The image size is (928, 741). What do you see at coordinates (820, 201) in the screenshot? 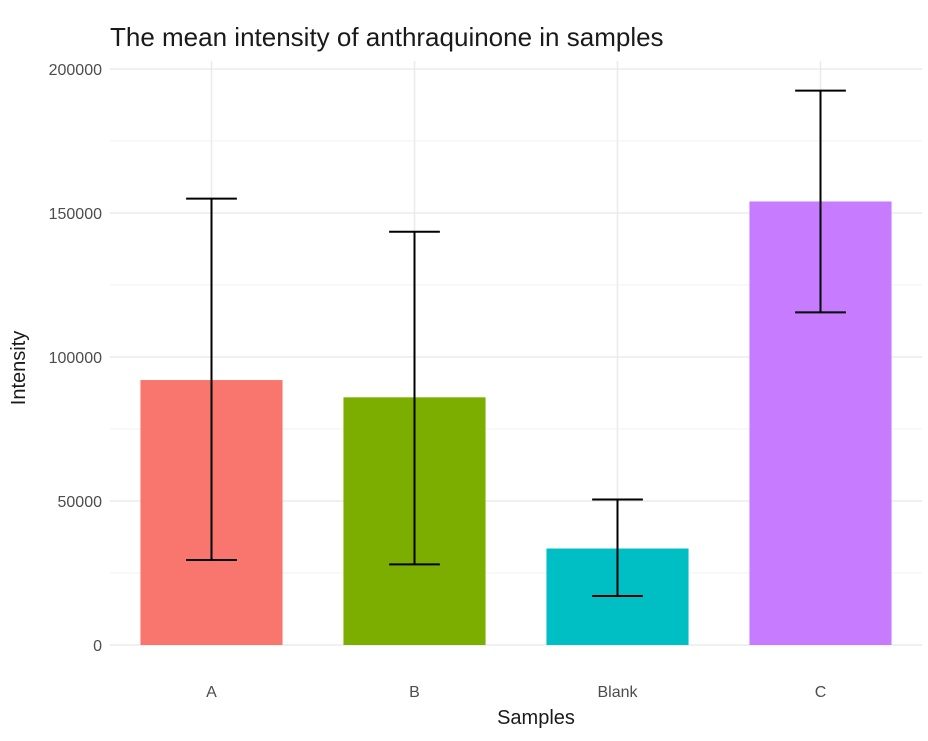
I see `error-bar-c` at bounding box center [820, 201].